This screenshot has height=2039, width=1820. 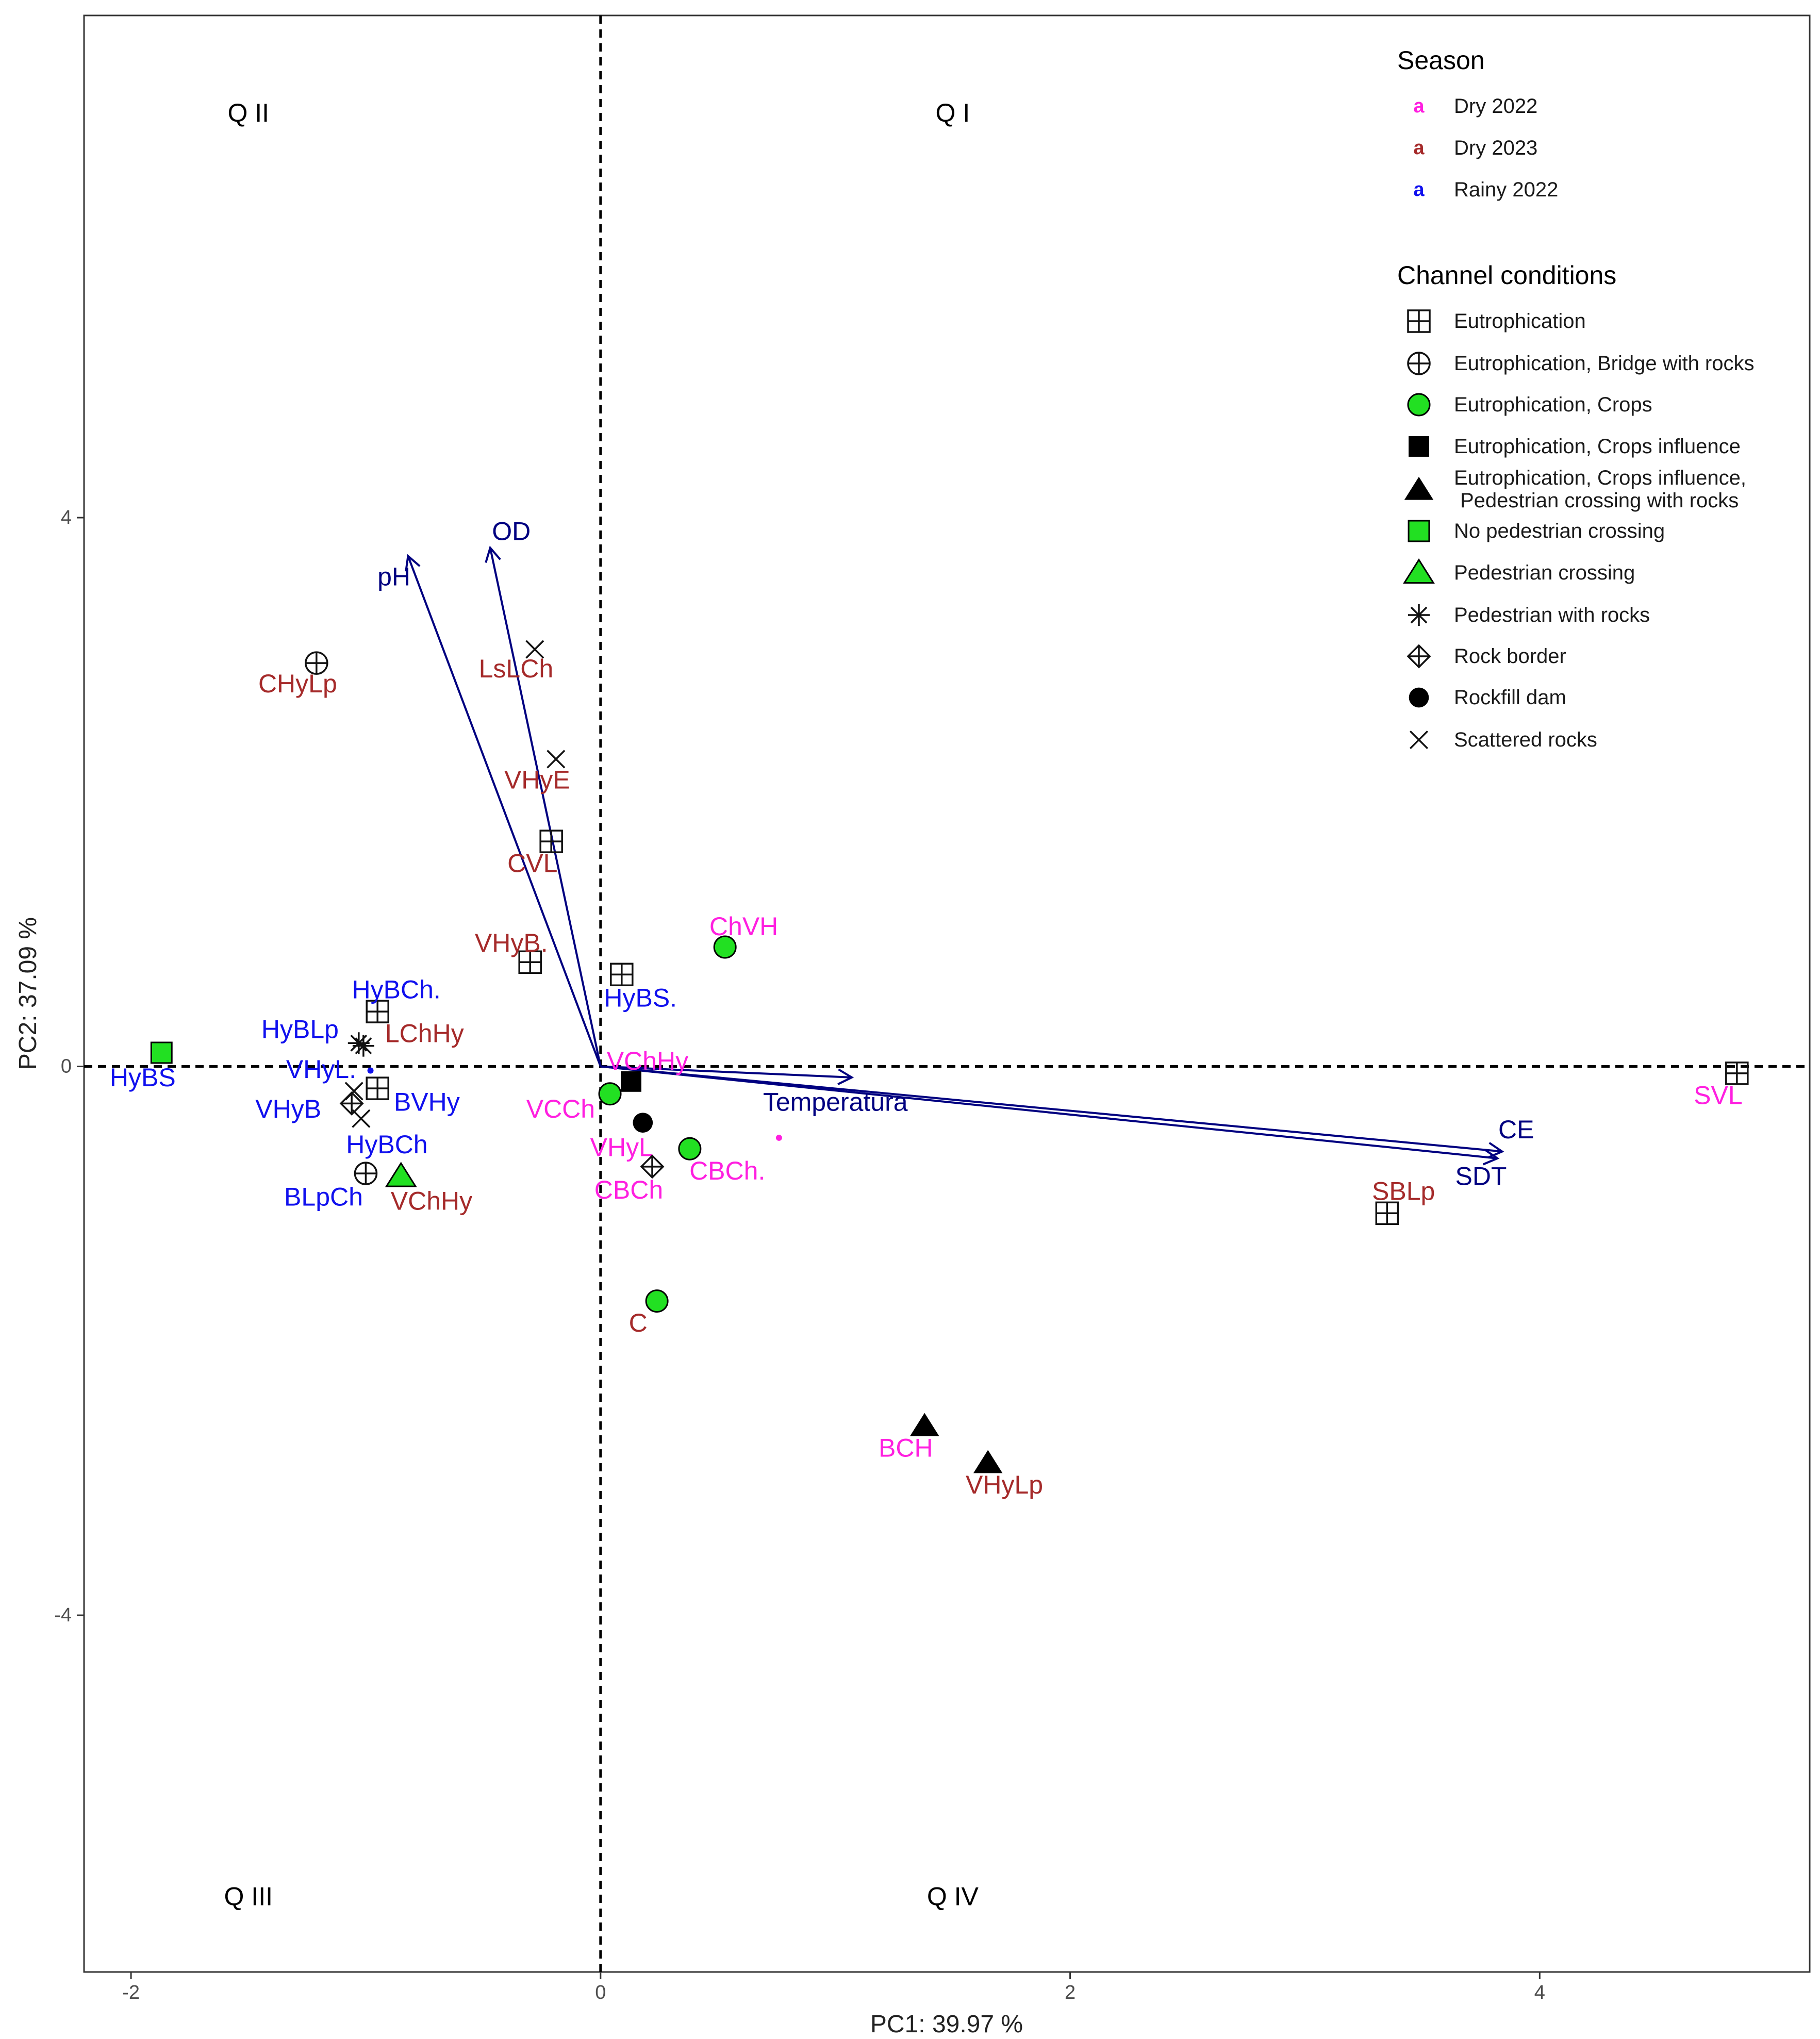 I want to click on point-label-chylp: CHyLp, so click(x=297, y=683).